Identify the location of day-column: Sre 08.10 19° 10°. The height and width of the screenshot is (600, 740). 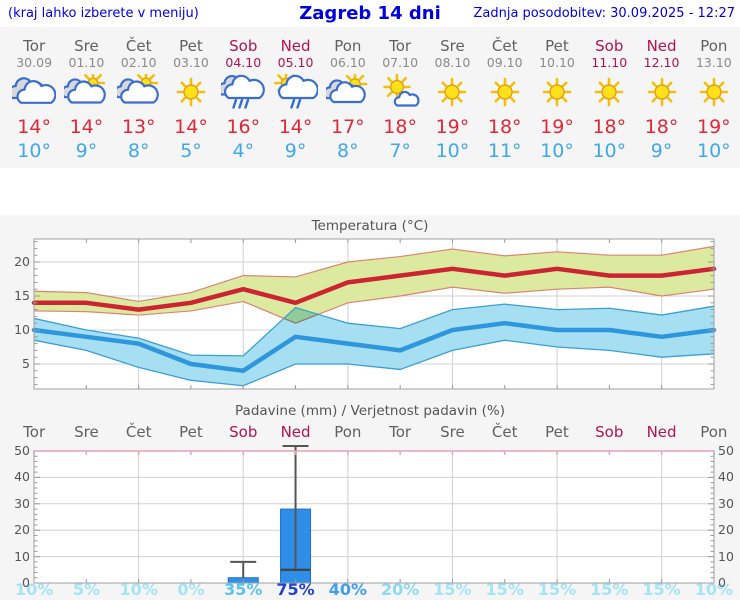
(452, 97).